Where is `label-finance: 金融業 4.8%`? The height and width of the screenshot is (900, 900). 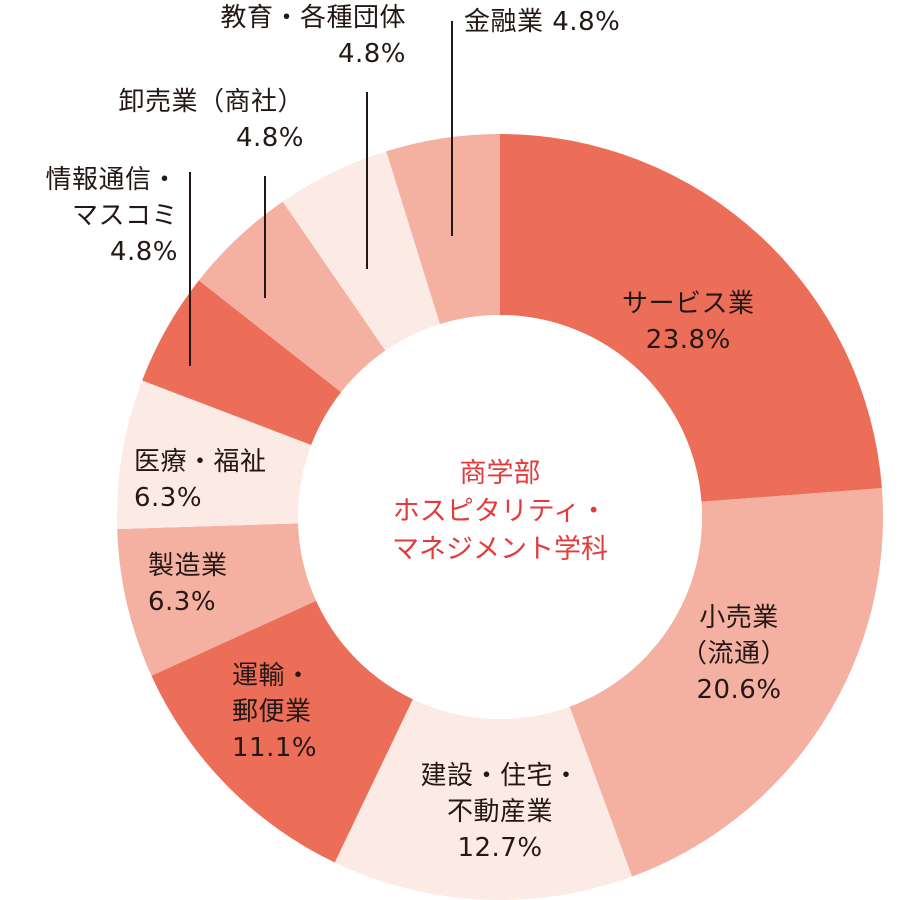 label-finance: 金融業 4.8% is located at coordinates (542, 22).